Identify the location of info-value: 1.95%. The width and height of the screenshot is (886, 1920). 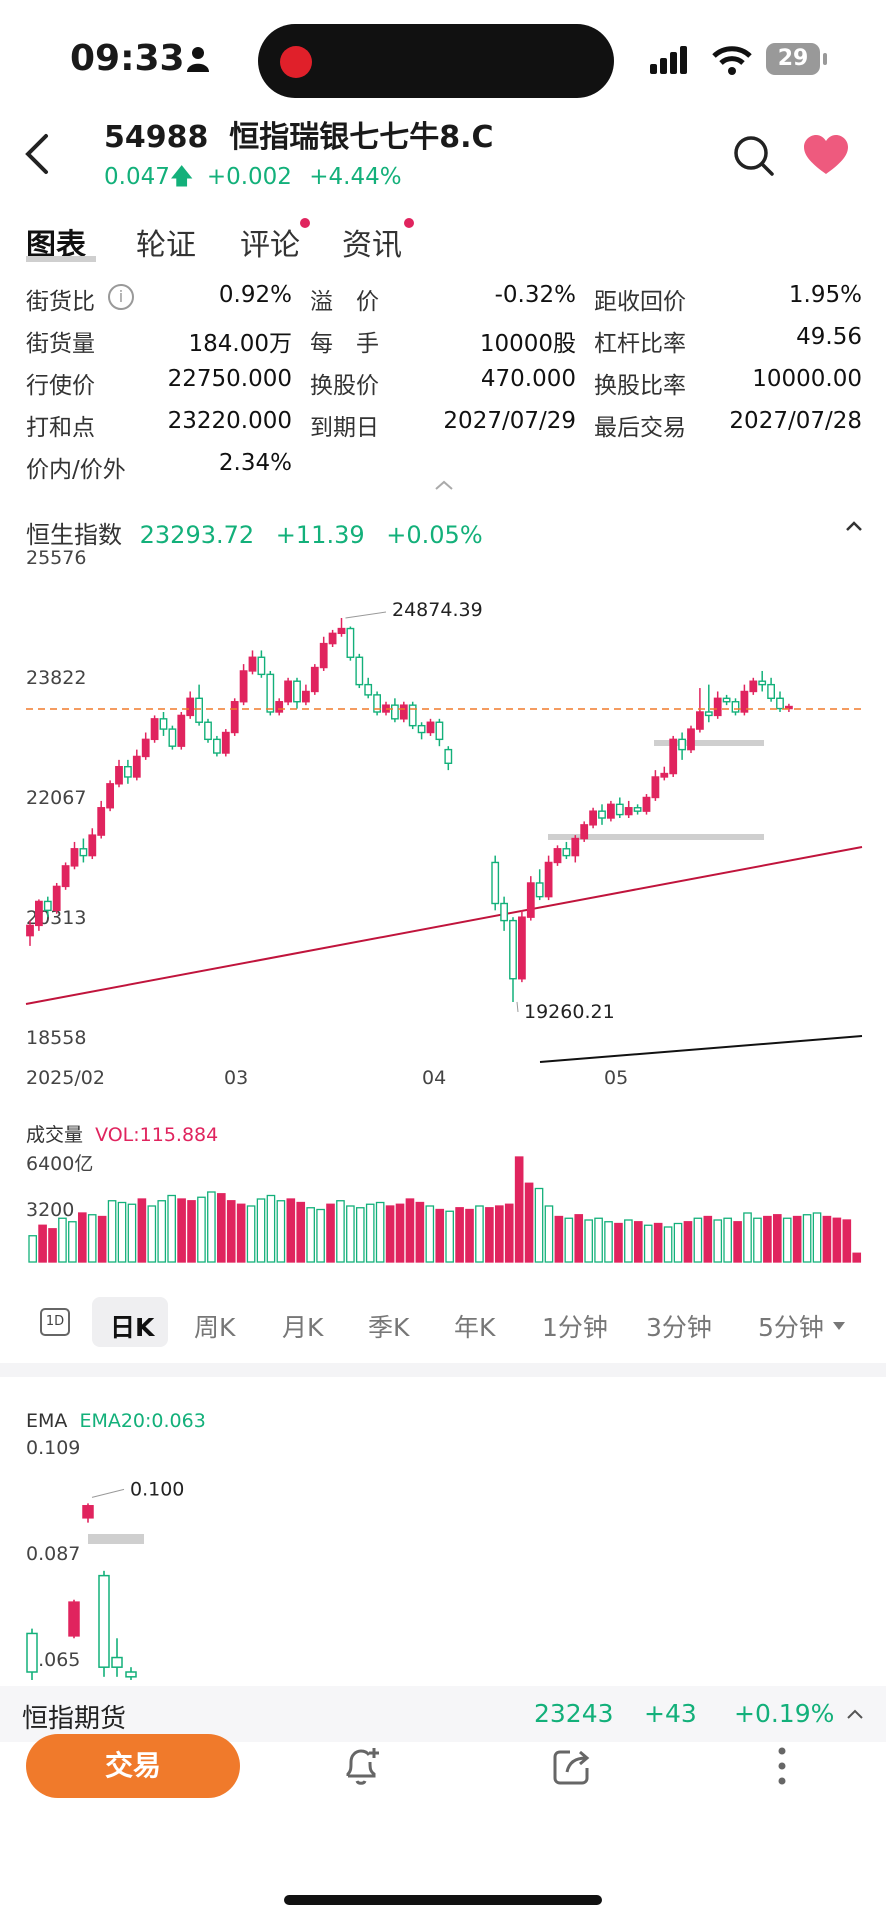
(825, 295).